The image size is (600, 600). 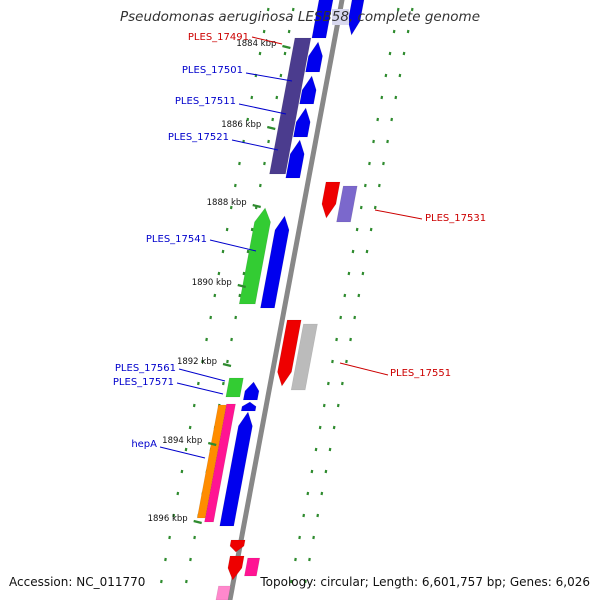 What do you see at coordinates (144, 444) in the screenshot?
I see `gene-label-hepa: hepA` at bounding box center [144, 444].